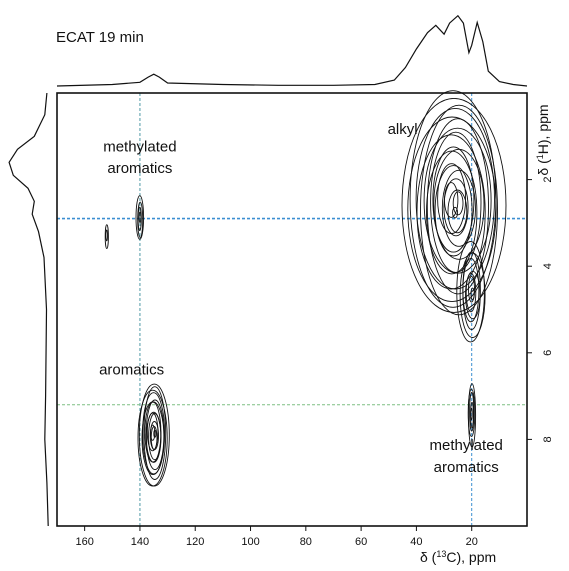 This screenshot has width=569, height=571. Describe the element at coordinates (548, 353) in the screenshot. I see `y-tick-label: 6` at that location.